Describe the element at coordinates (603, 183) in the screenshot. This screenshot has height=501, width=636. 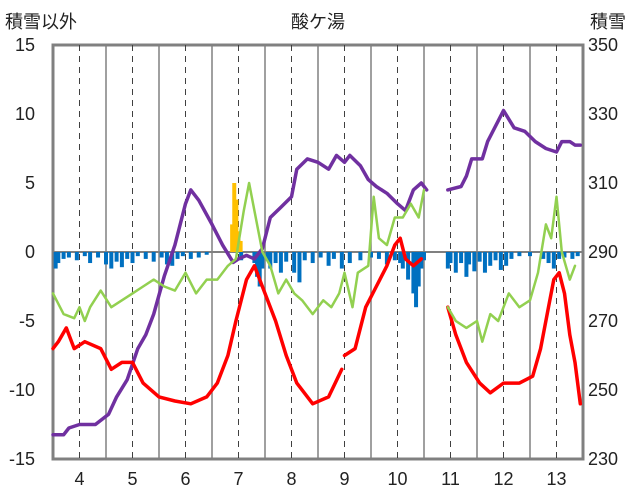
I see `y-right-tick-label: 310` at that location.